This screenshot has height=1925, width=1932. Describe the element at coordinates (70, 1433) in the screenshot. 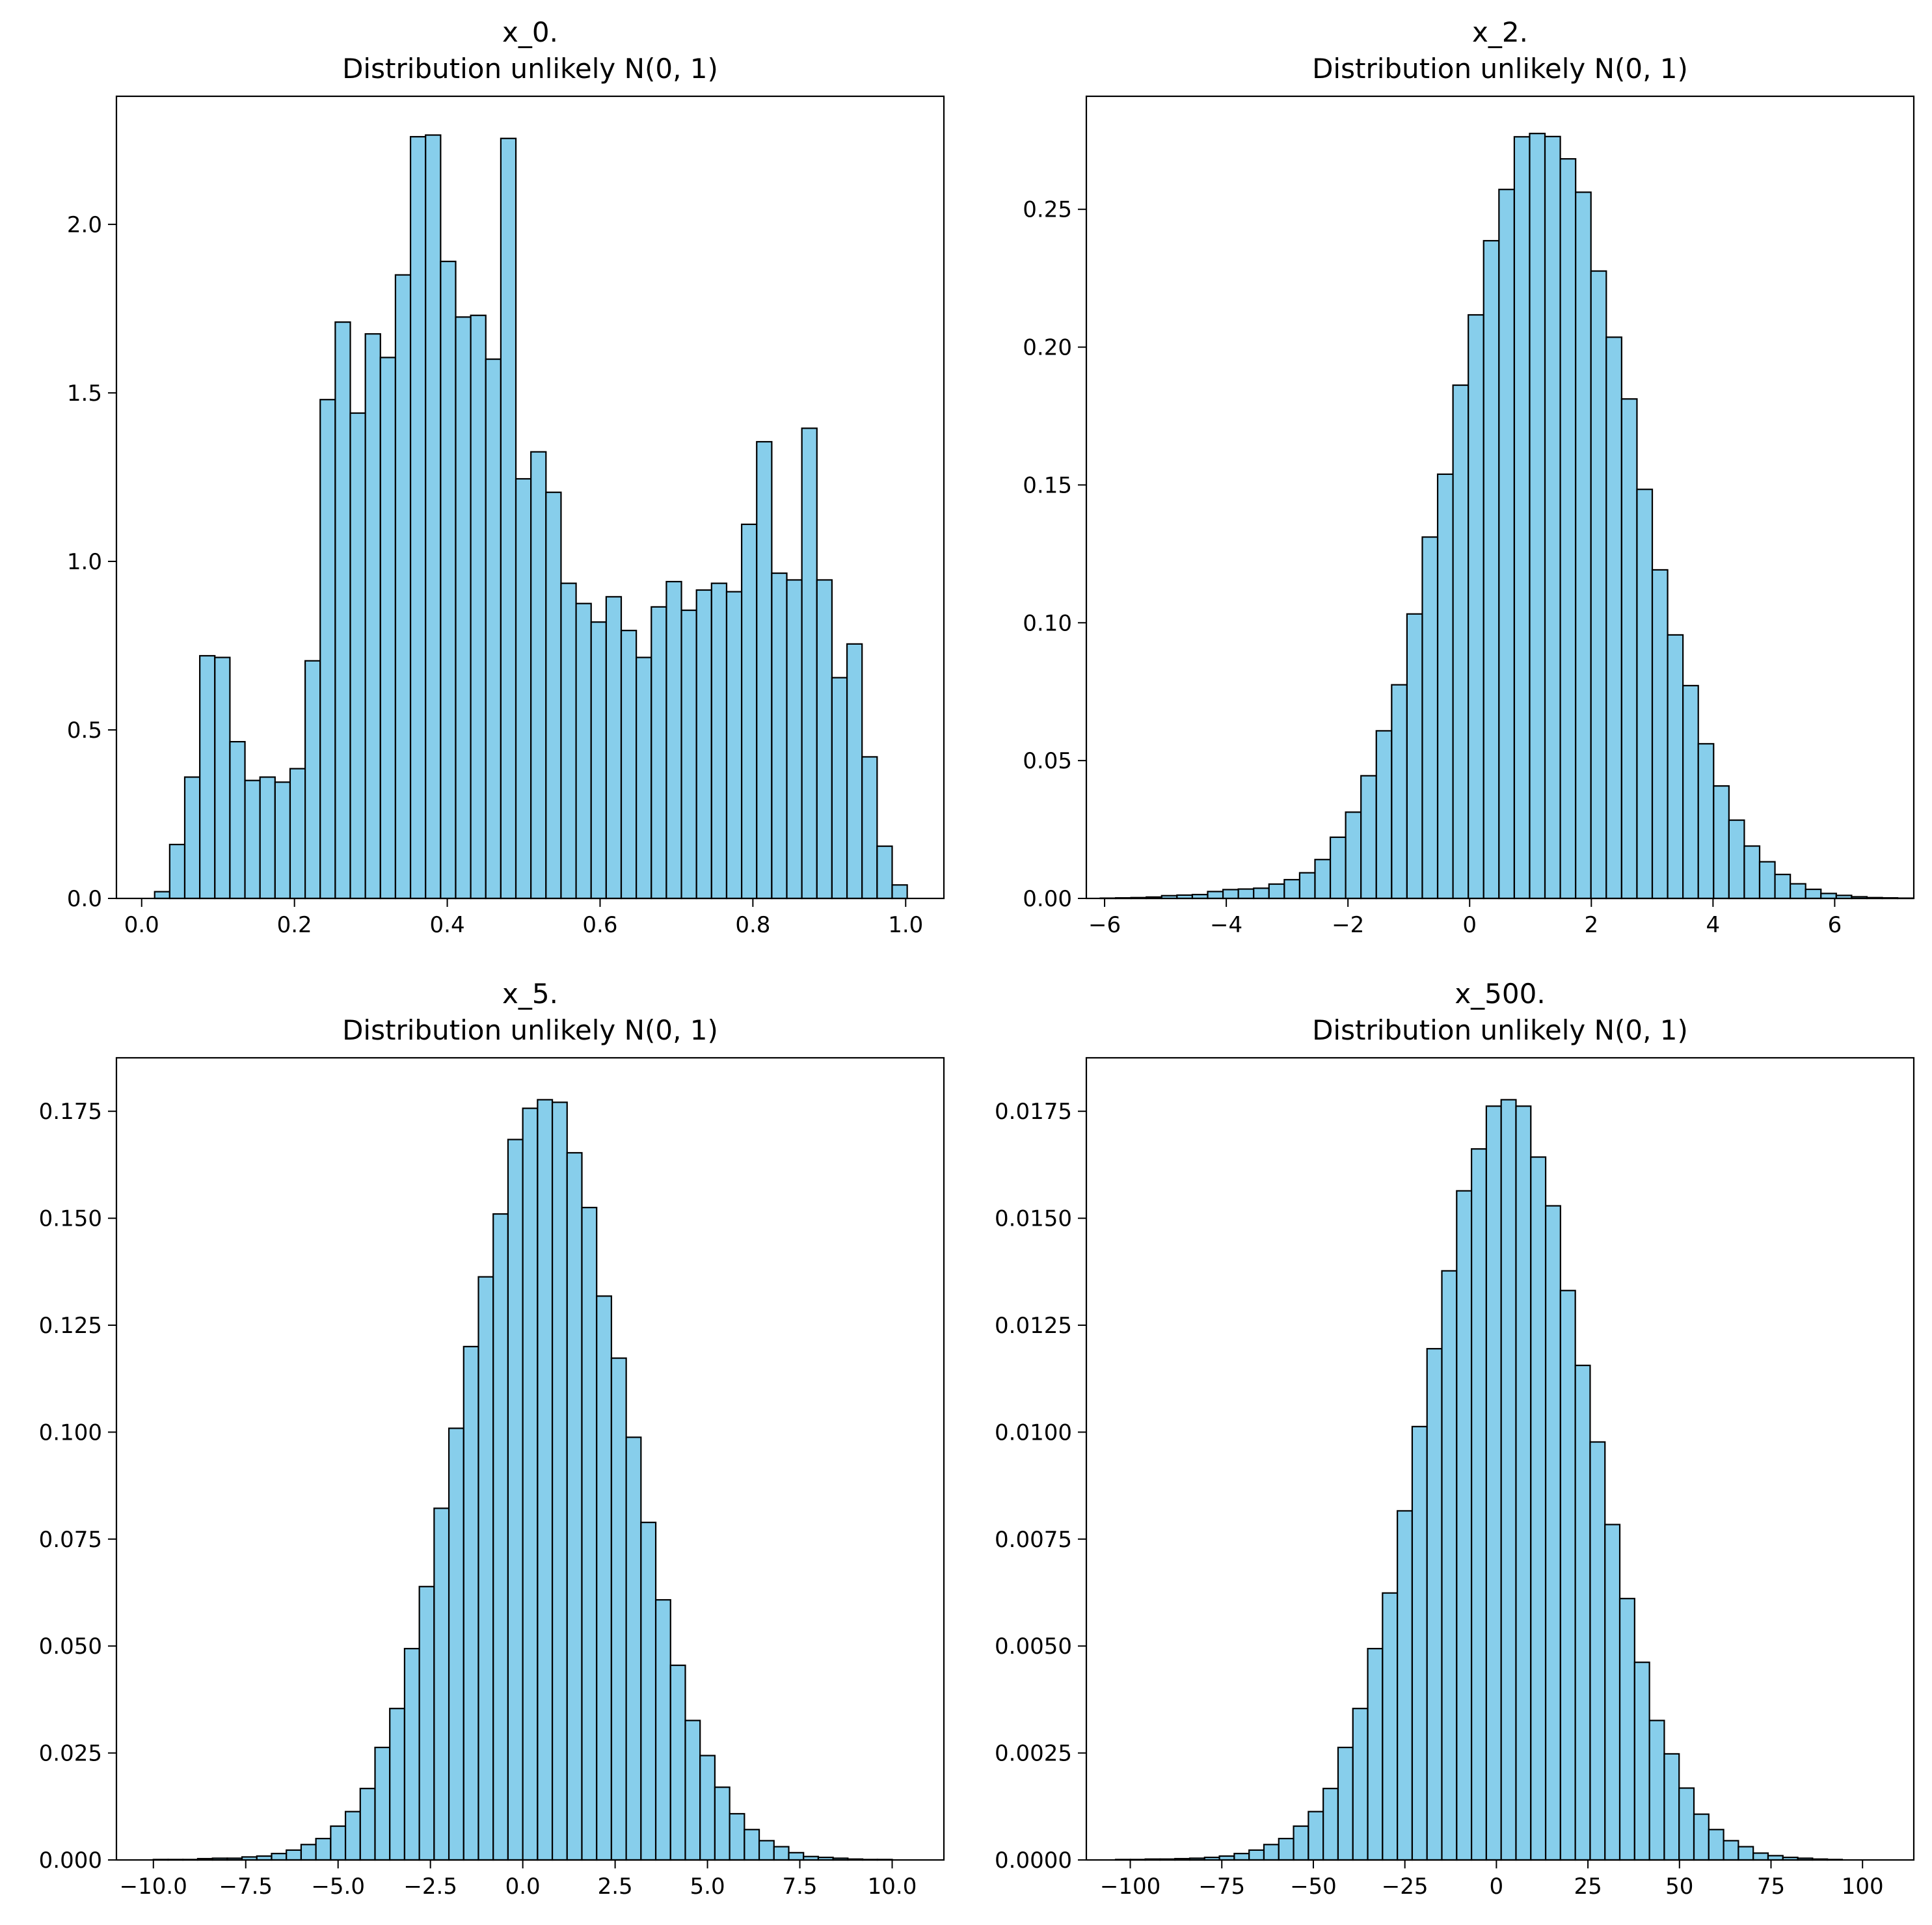

I see `y-tick-label: 0.100` at that location.